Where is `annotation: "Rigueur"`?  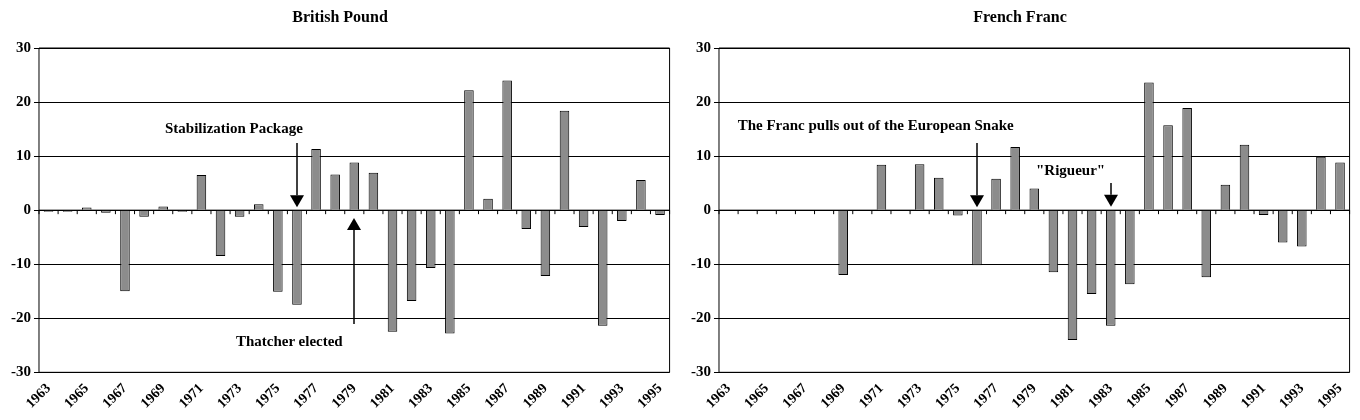
annotation: "Rigueur" is located at coordinates (1071, 170).